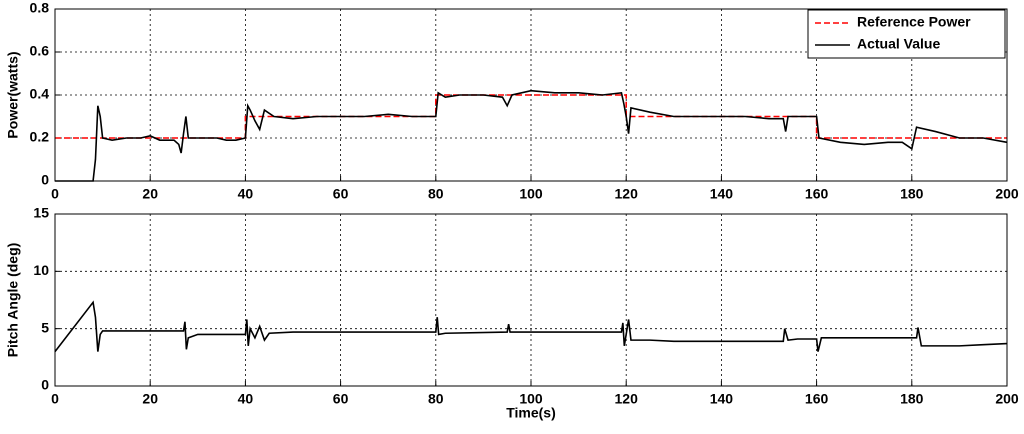 Image resolution: width=1024 pixels, height=434 pixels. What do you see at coordinates (45, 327) in the screenshot?
I see `y-tick-label: 5` at bounding box center [45, 327].